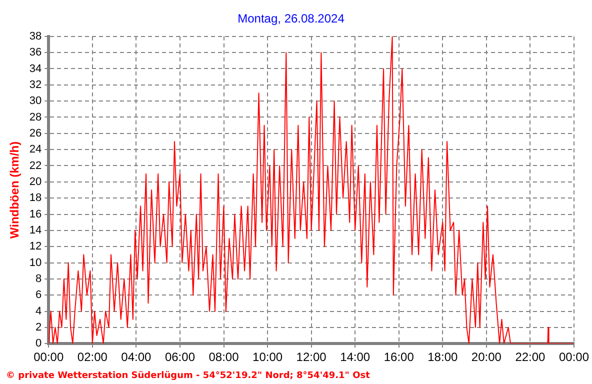 The height and width of the screenshot is (384, 592). What do you see at coordinates (136, 357) in the screenshot?
I see `x-tick-label: 04:00` at bounding box center [136, 357].